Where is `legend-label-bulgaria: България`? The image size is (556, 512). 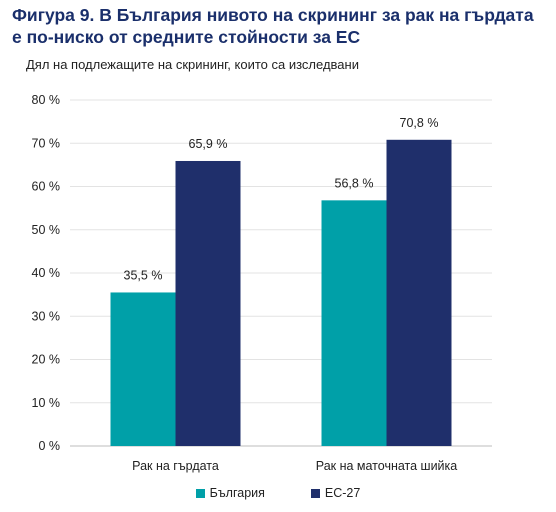 legend-label-bulgaria: България is located at coordinates (237, 493).